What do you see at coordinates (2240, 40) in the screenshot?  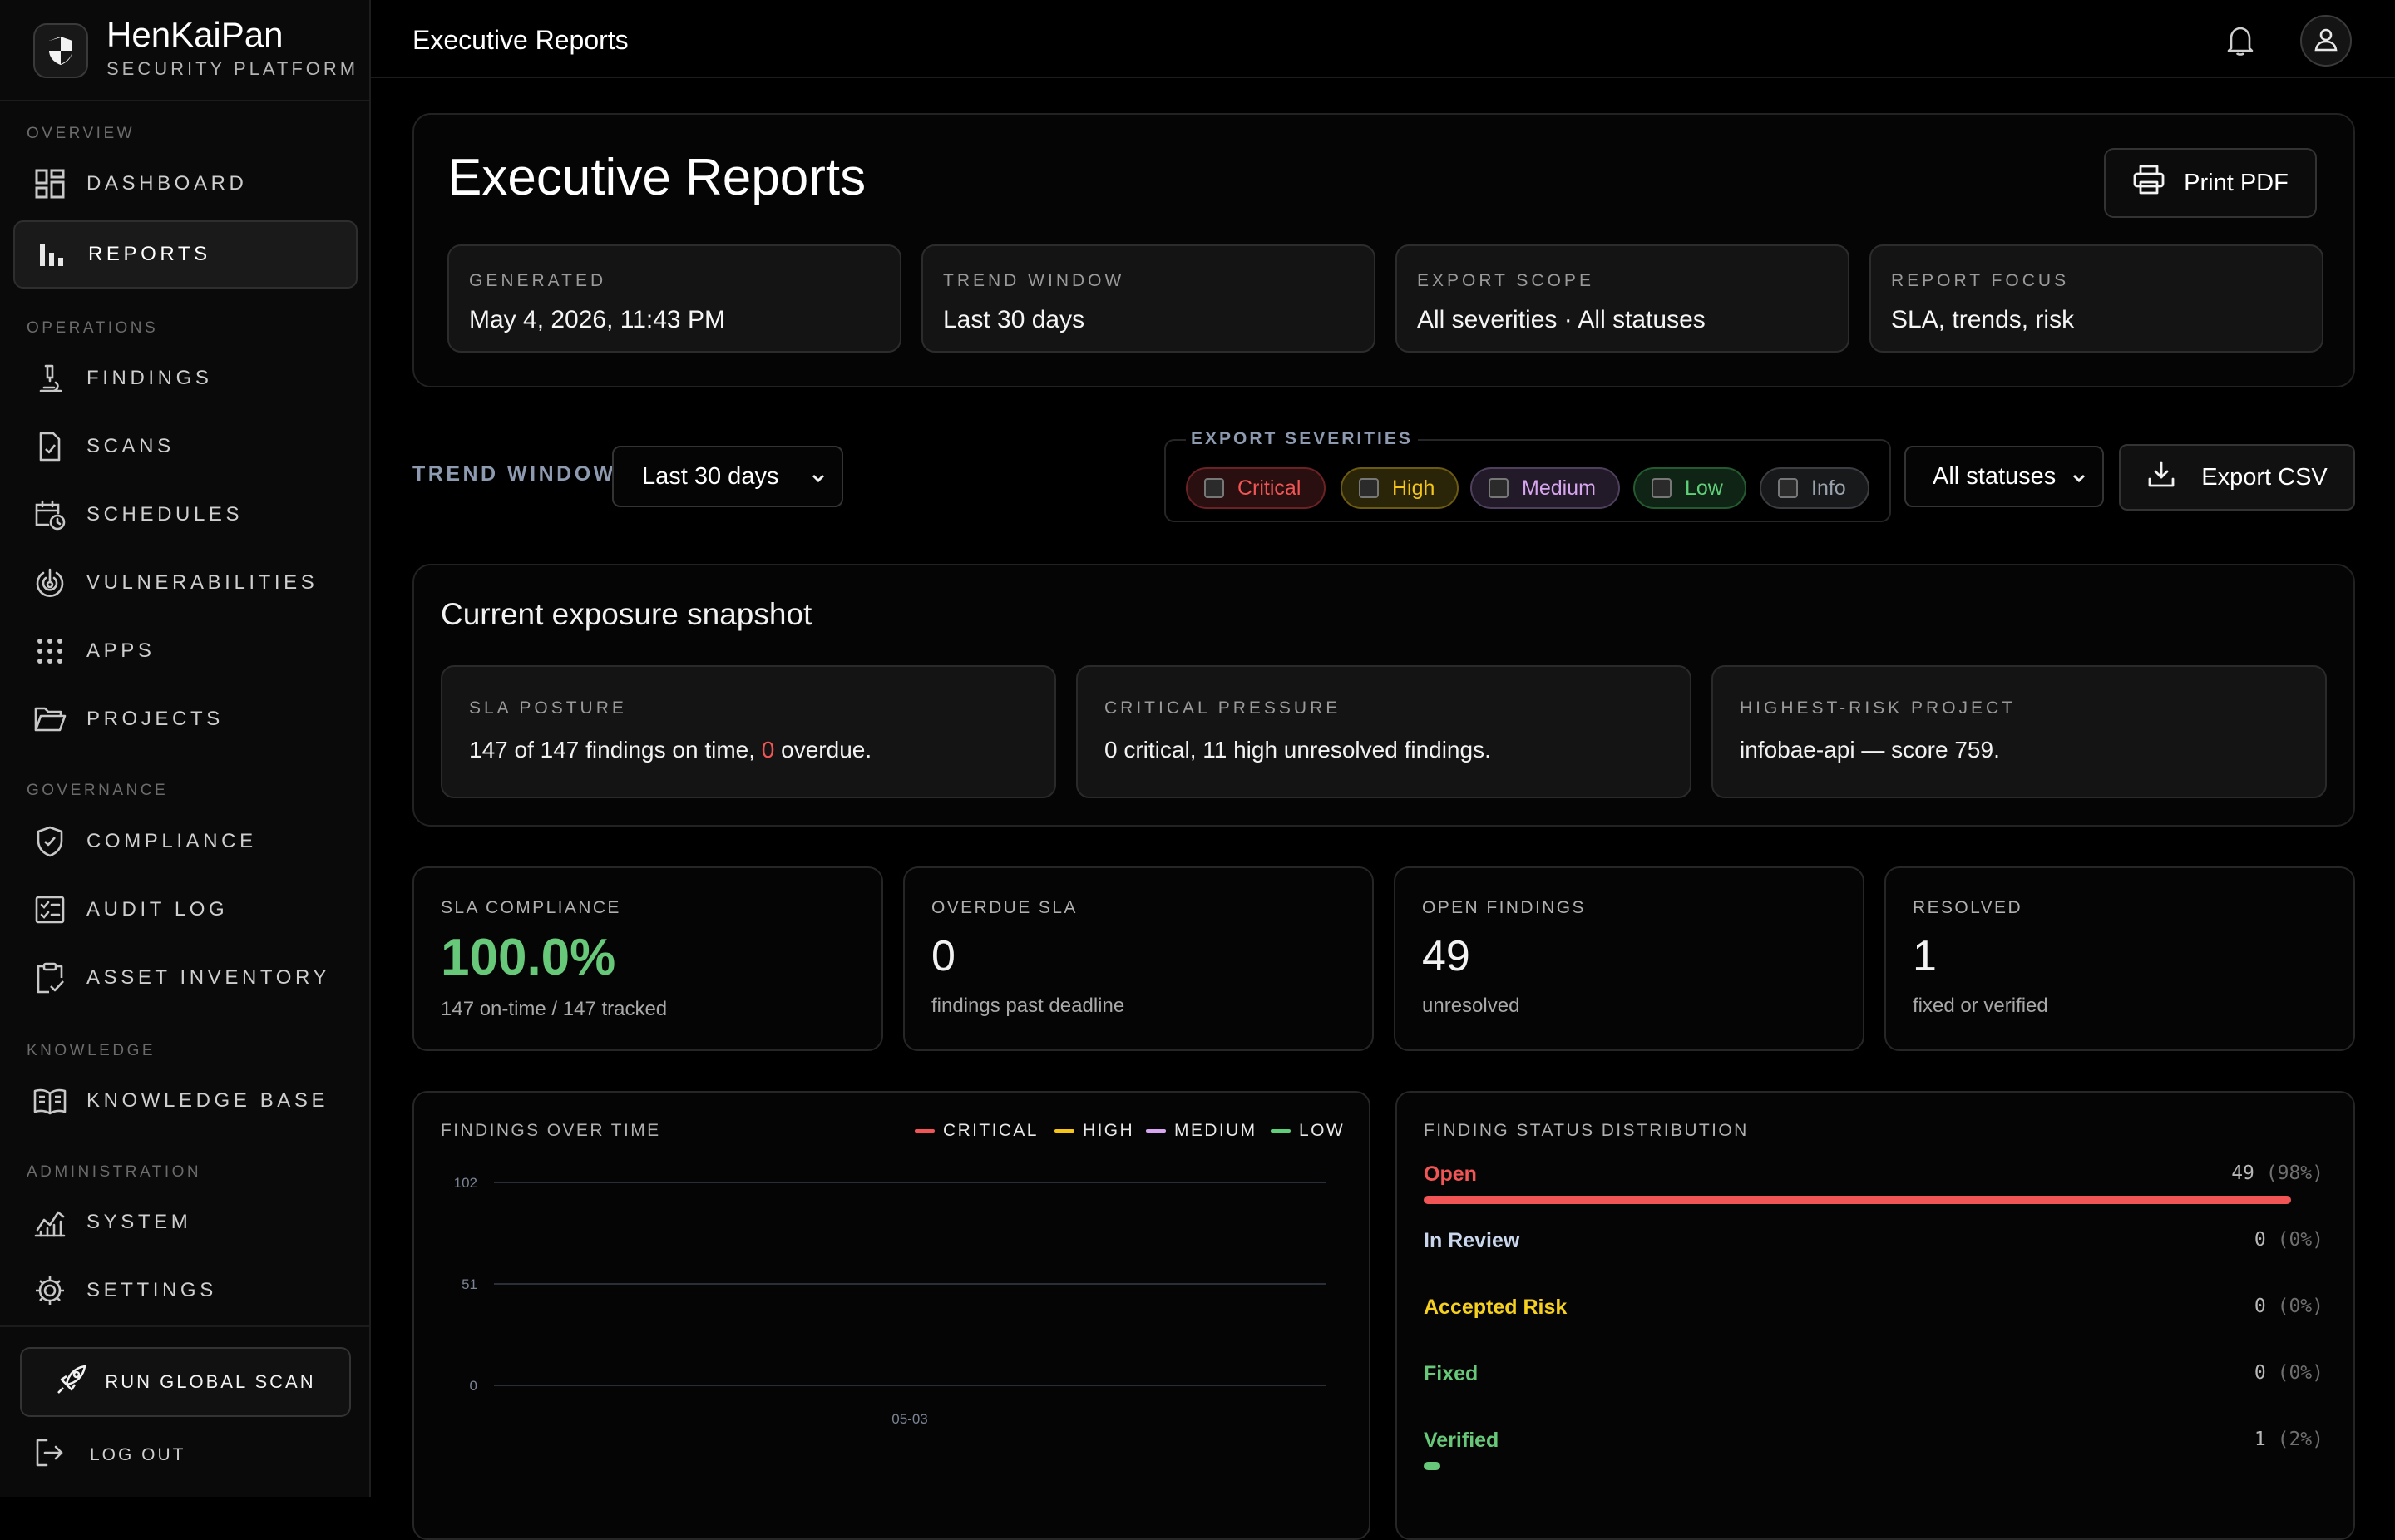 I see `bell-icon` at bounding box center [2240, 40].